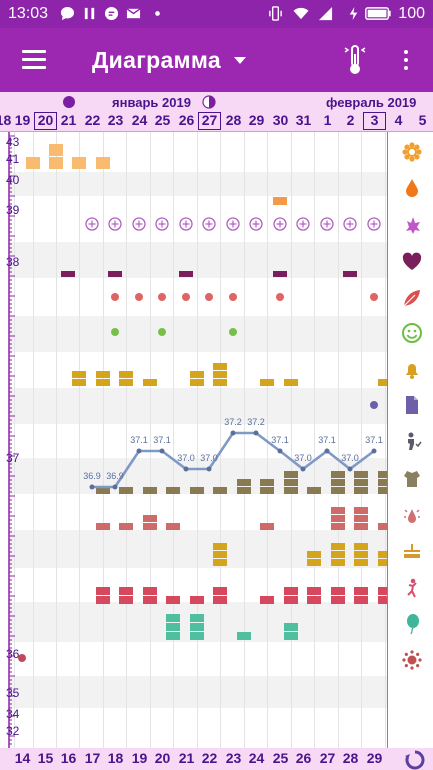  What do you see at coordinates (412, 188) in the screenshot?
I see `drop-icon` at bounding box center [412, 188].